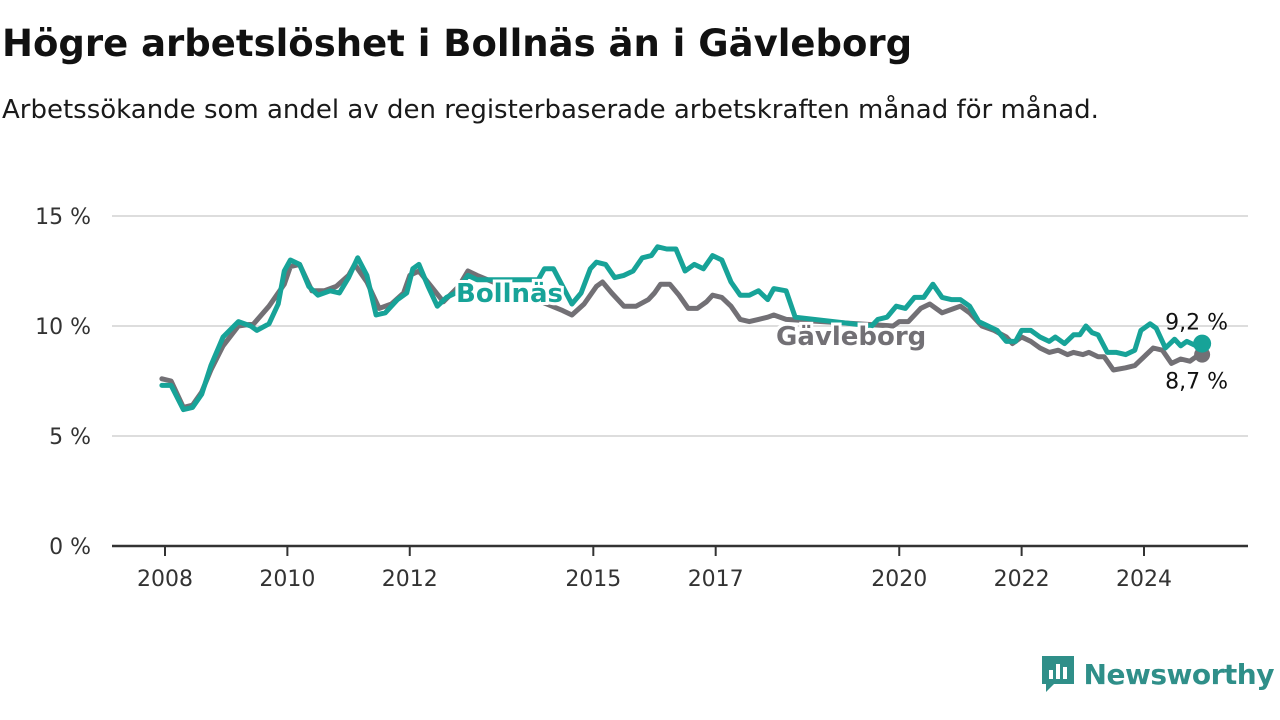 The image size is (1280, 720). Describe the element at coordinates (165, 579) in the screenshot. I see `x-tick-label: 2008` at that location.